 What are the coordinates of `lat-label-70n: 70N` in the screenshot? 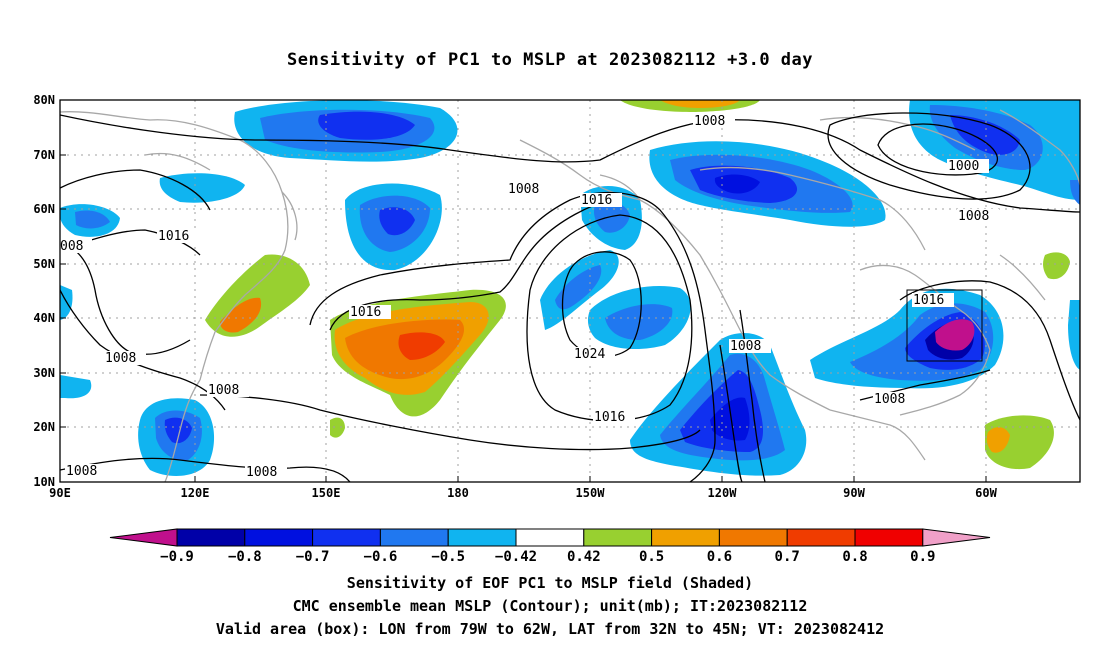 It's located at (44, 155).